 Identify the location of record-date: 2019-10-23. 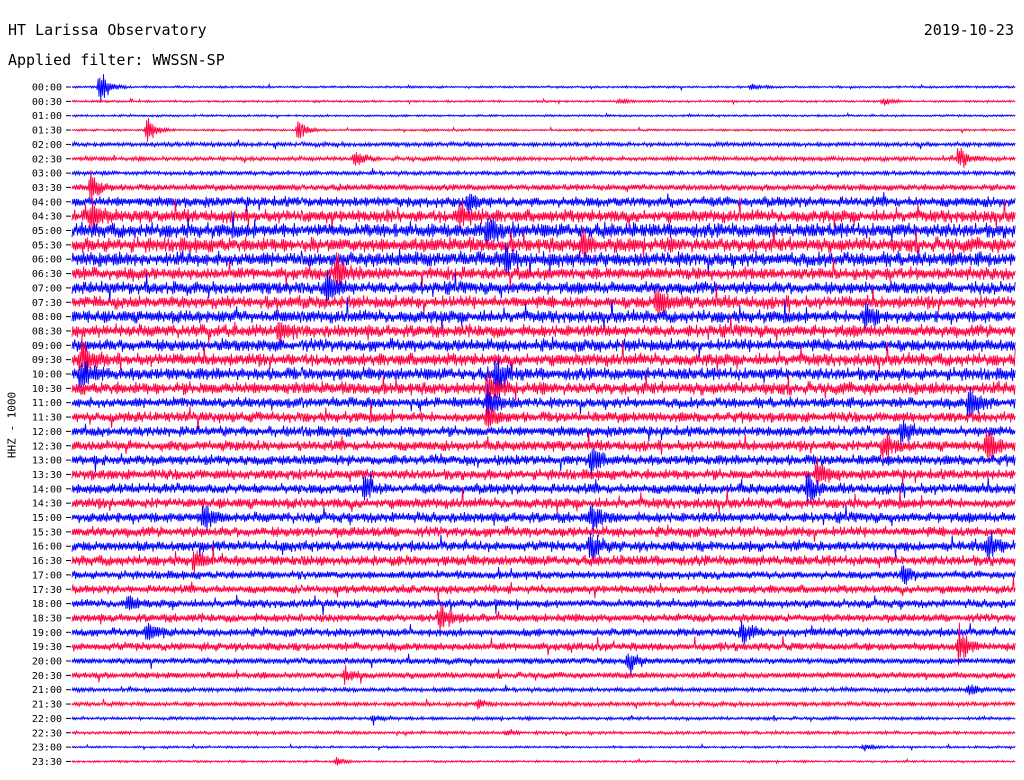
(968, 30).